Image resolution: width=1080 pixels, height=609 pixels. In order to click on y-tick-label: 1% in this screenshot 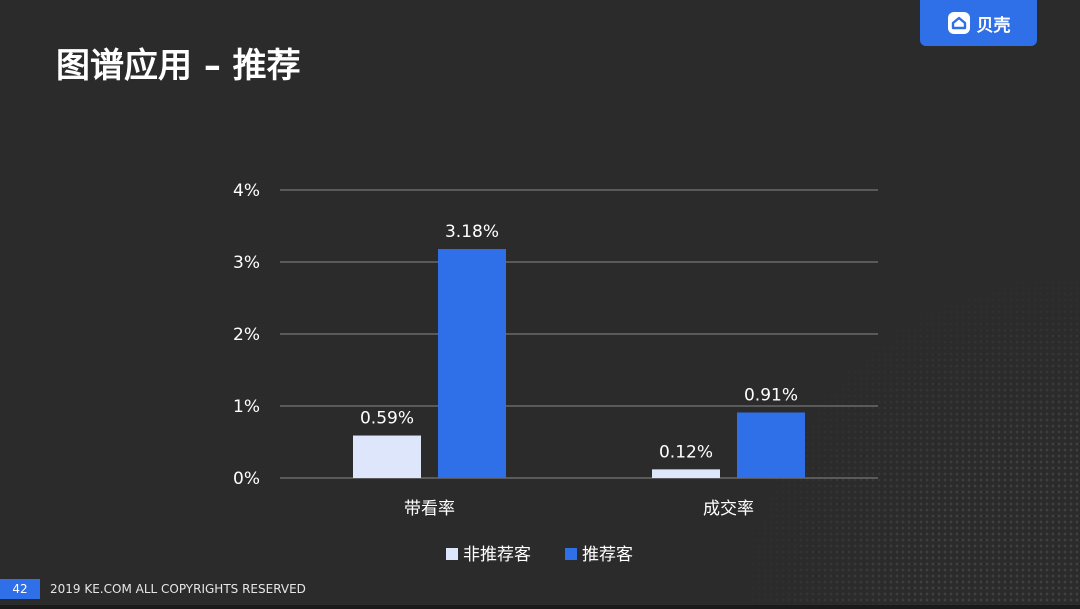, I will do `click(246, 407)`.